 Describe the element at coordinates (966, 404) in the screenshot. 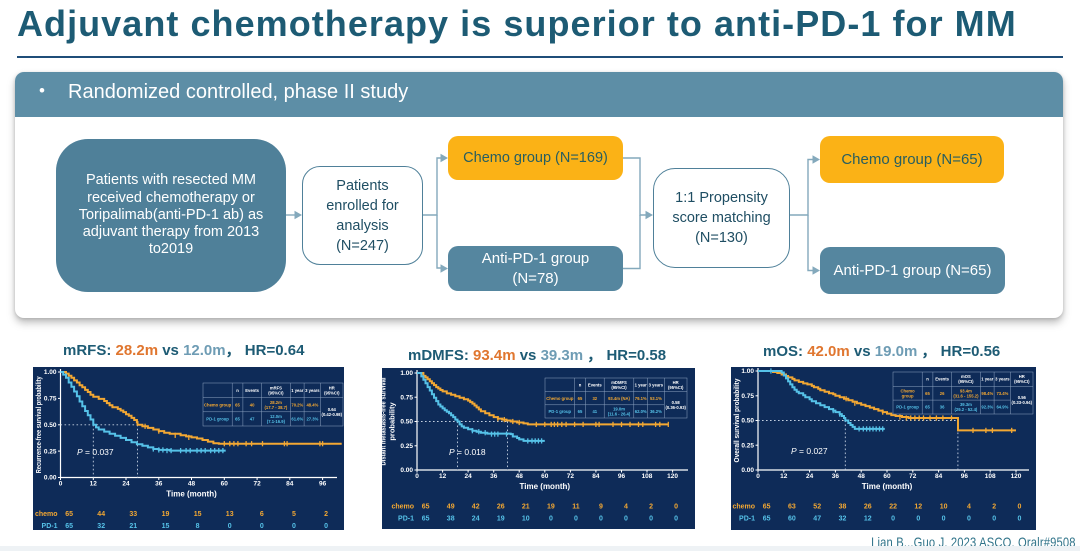

I see `svg-text: 39.3m` at that location.